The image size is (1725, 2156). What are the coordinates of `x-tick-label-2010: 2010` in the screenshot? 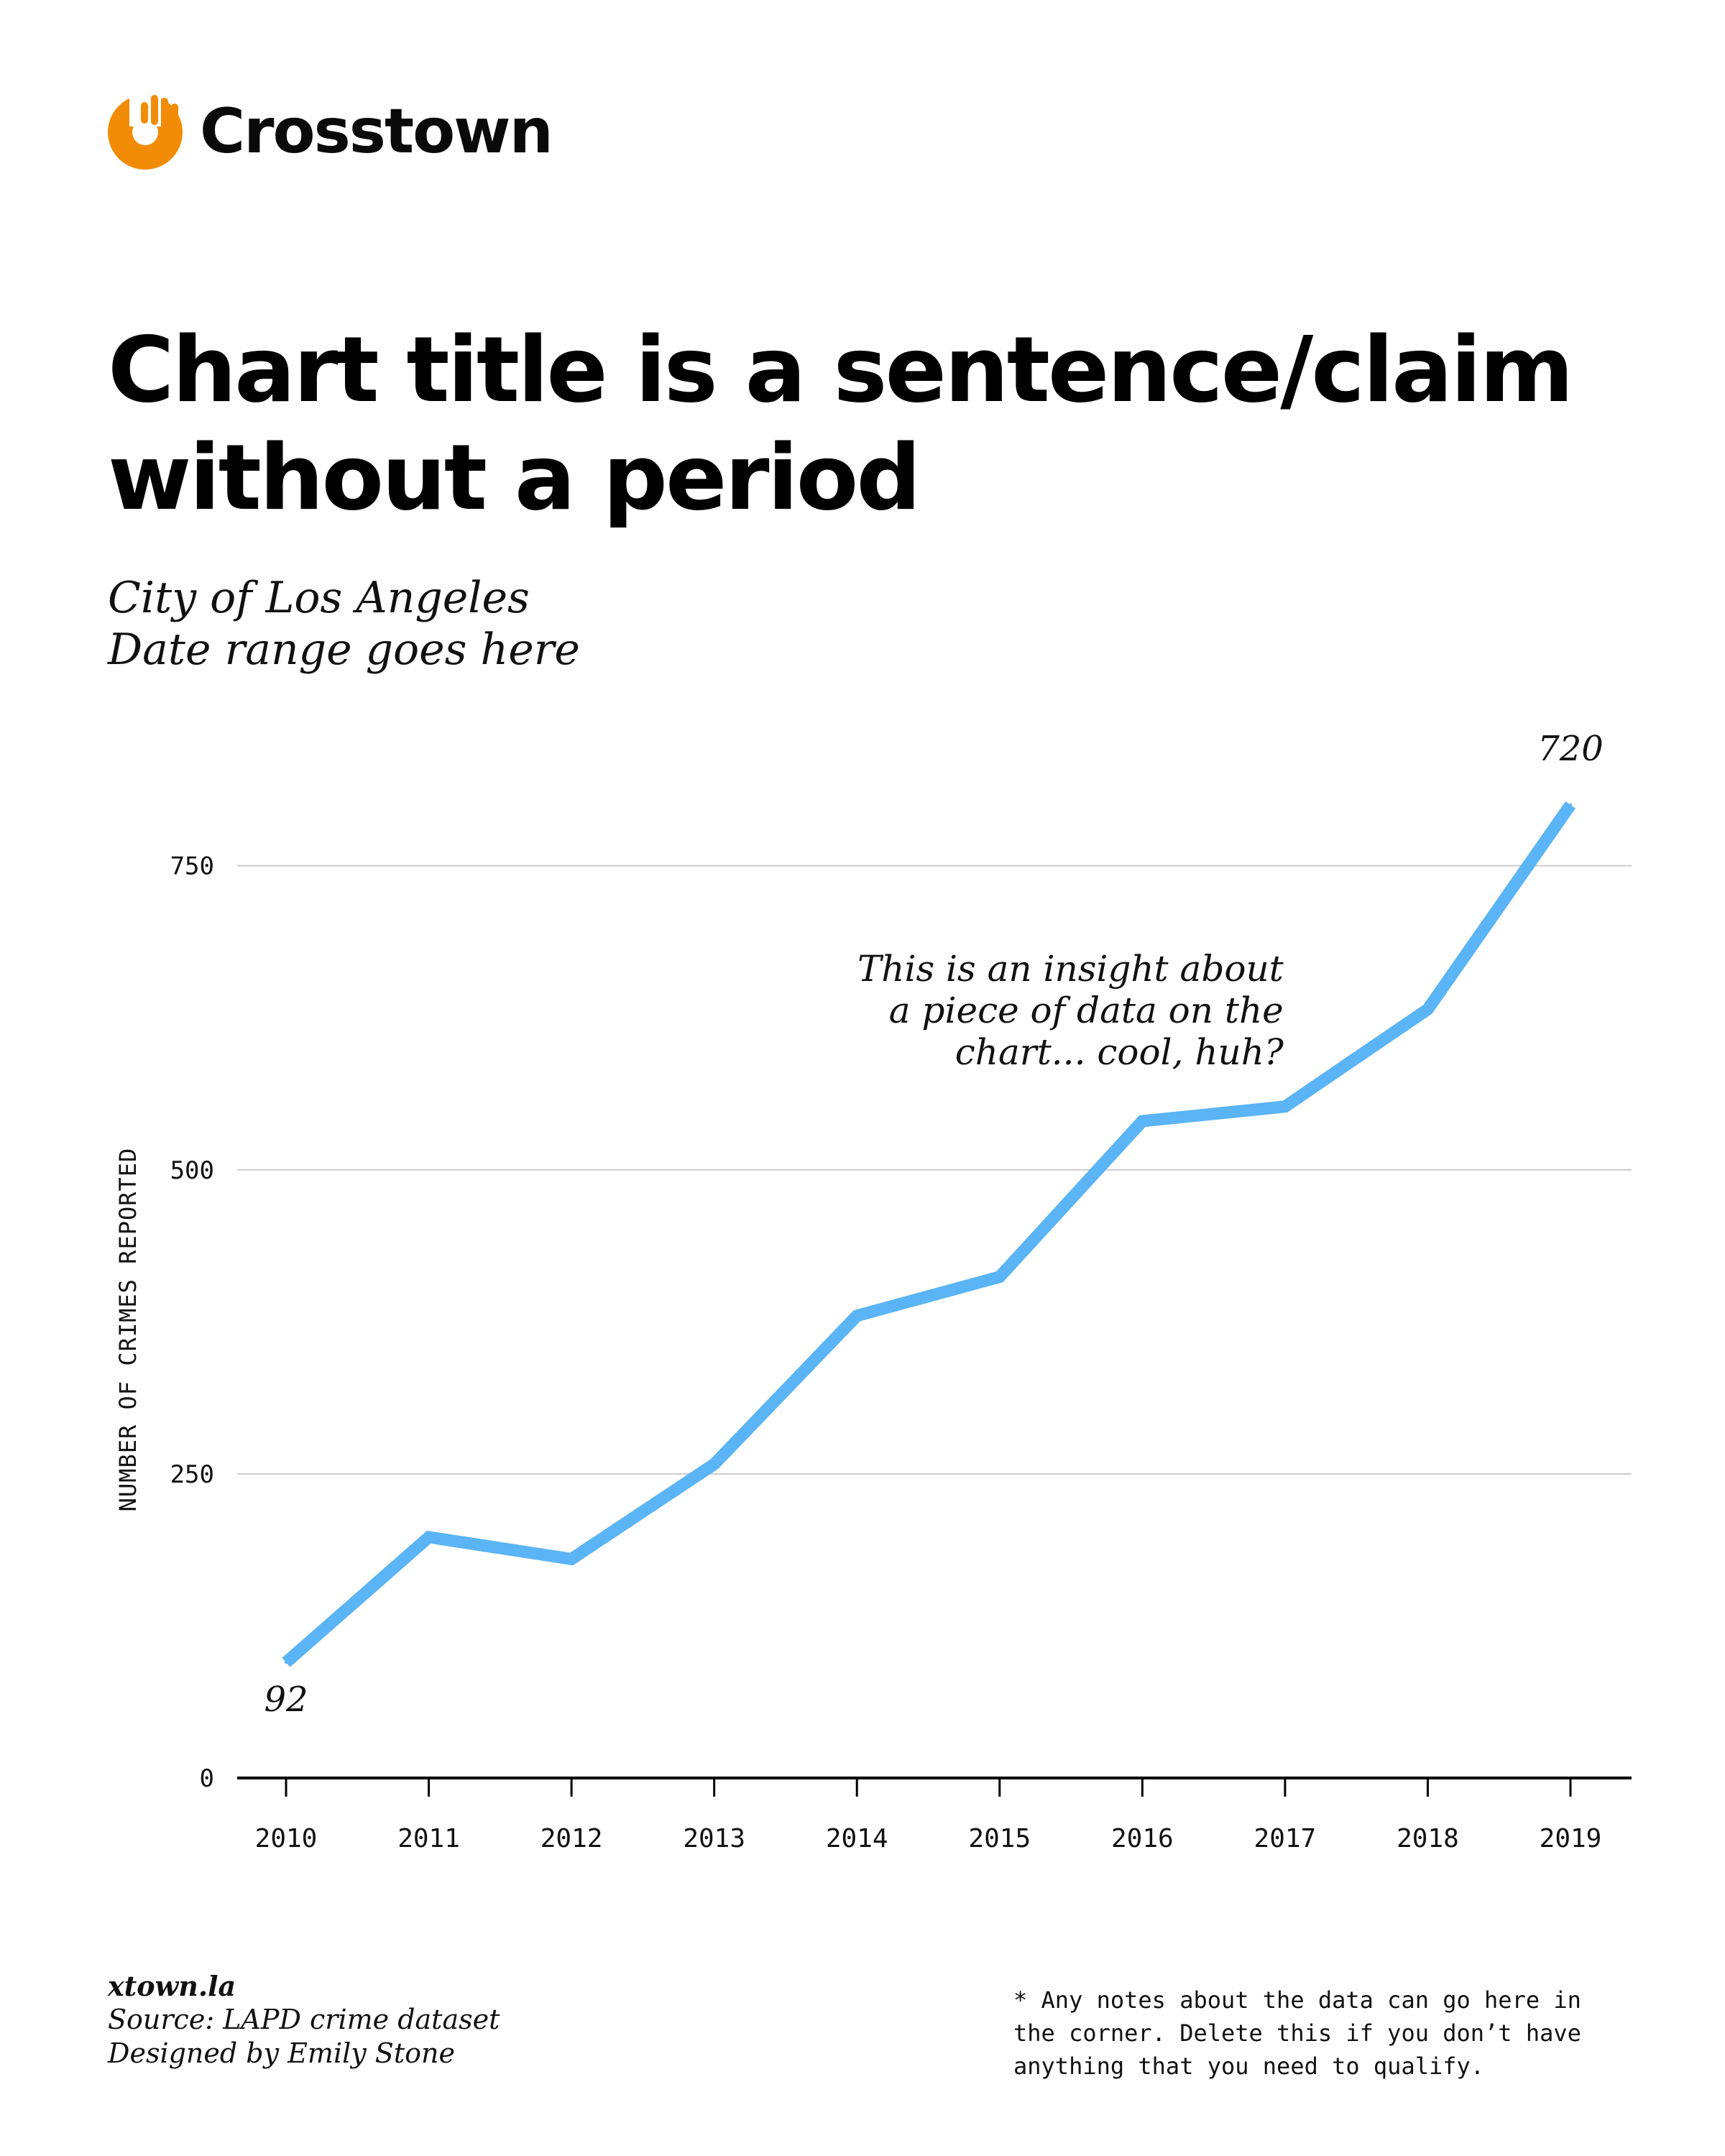 It's located at (286, 1838).